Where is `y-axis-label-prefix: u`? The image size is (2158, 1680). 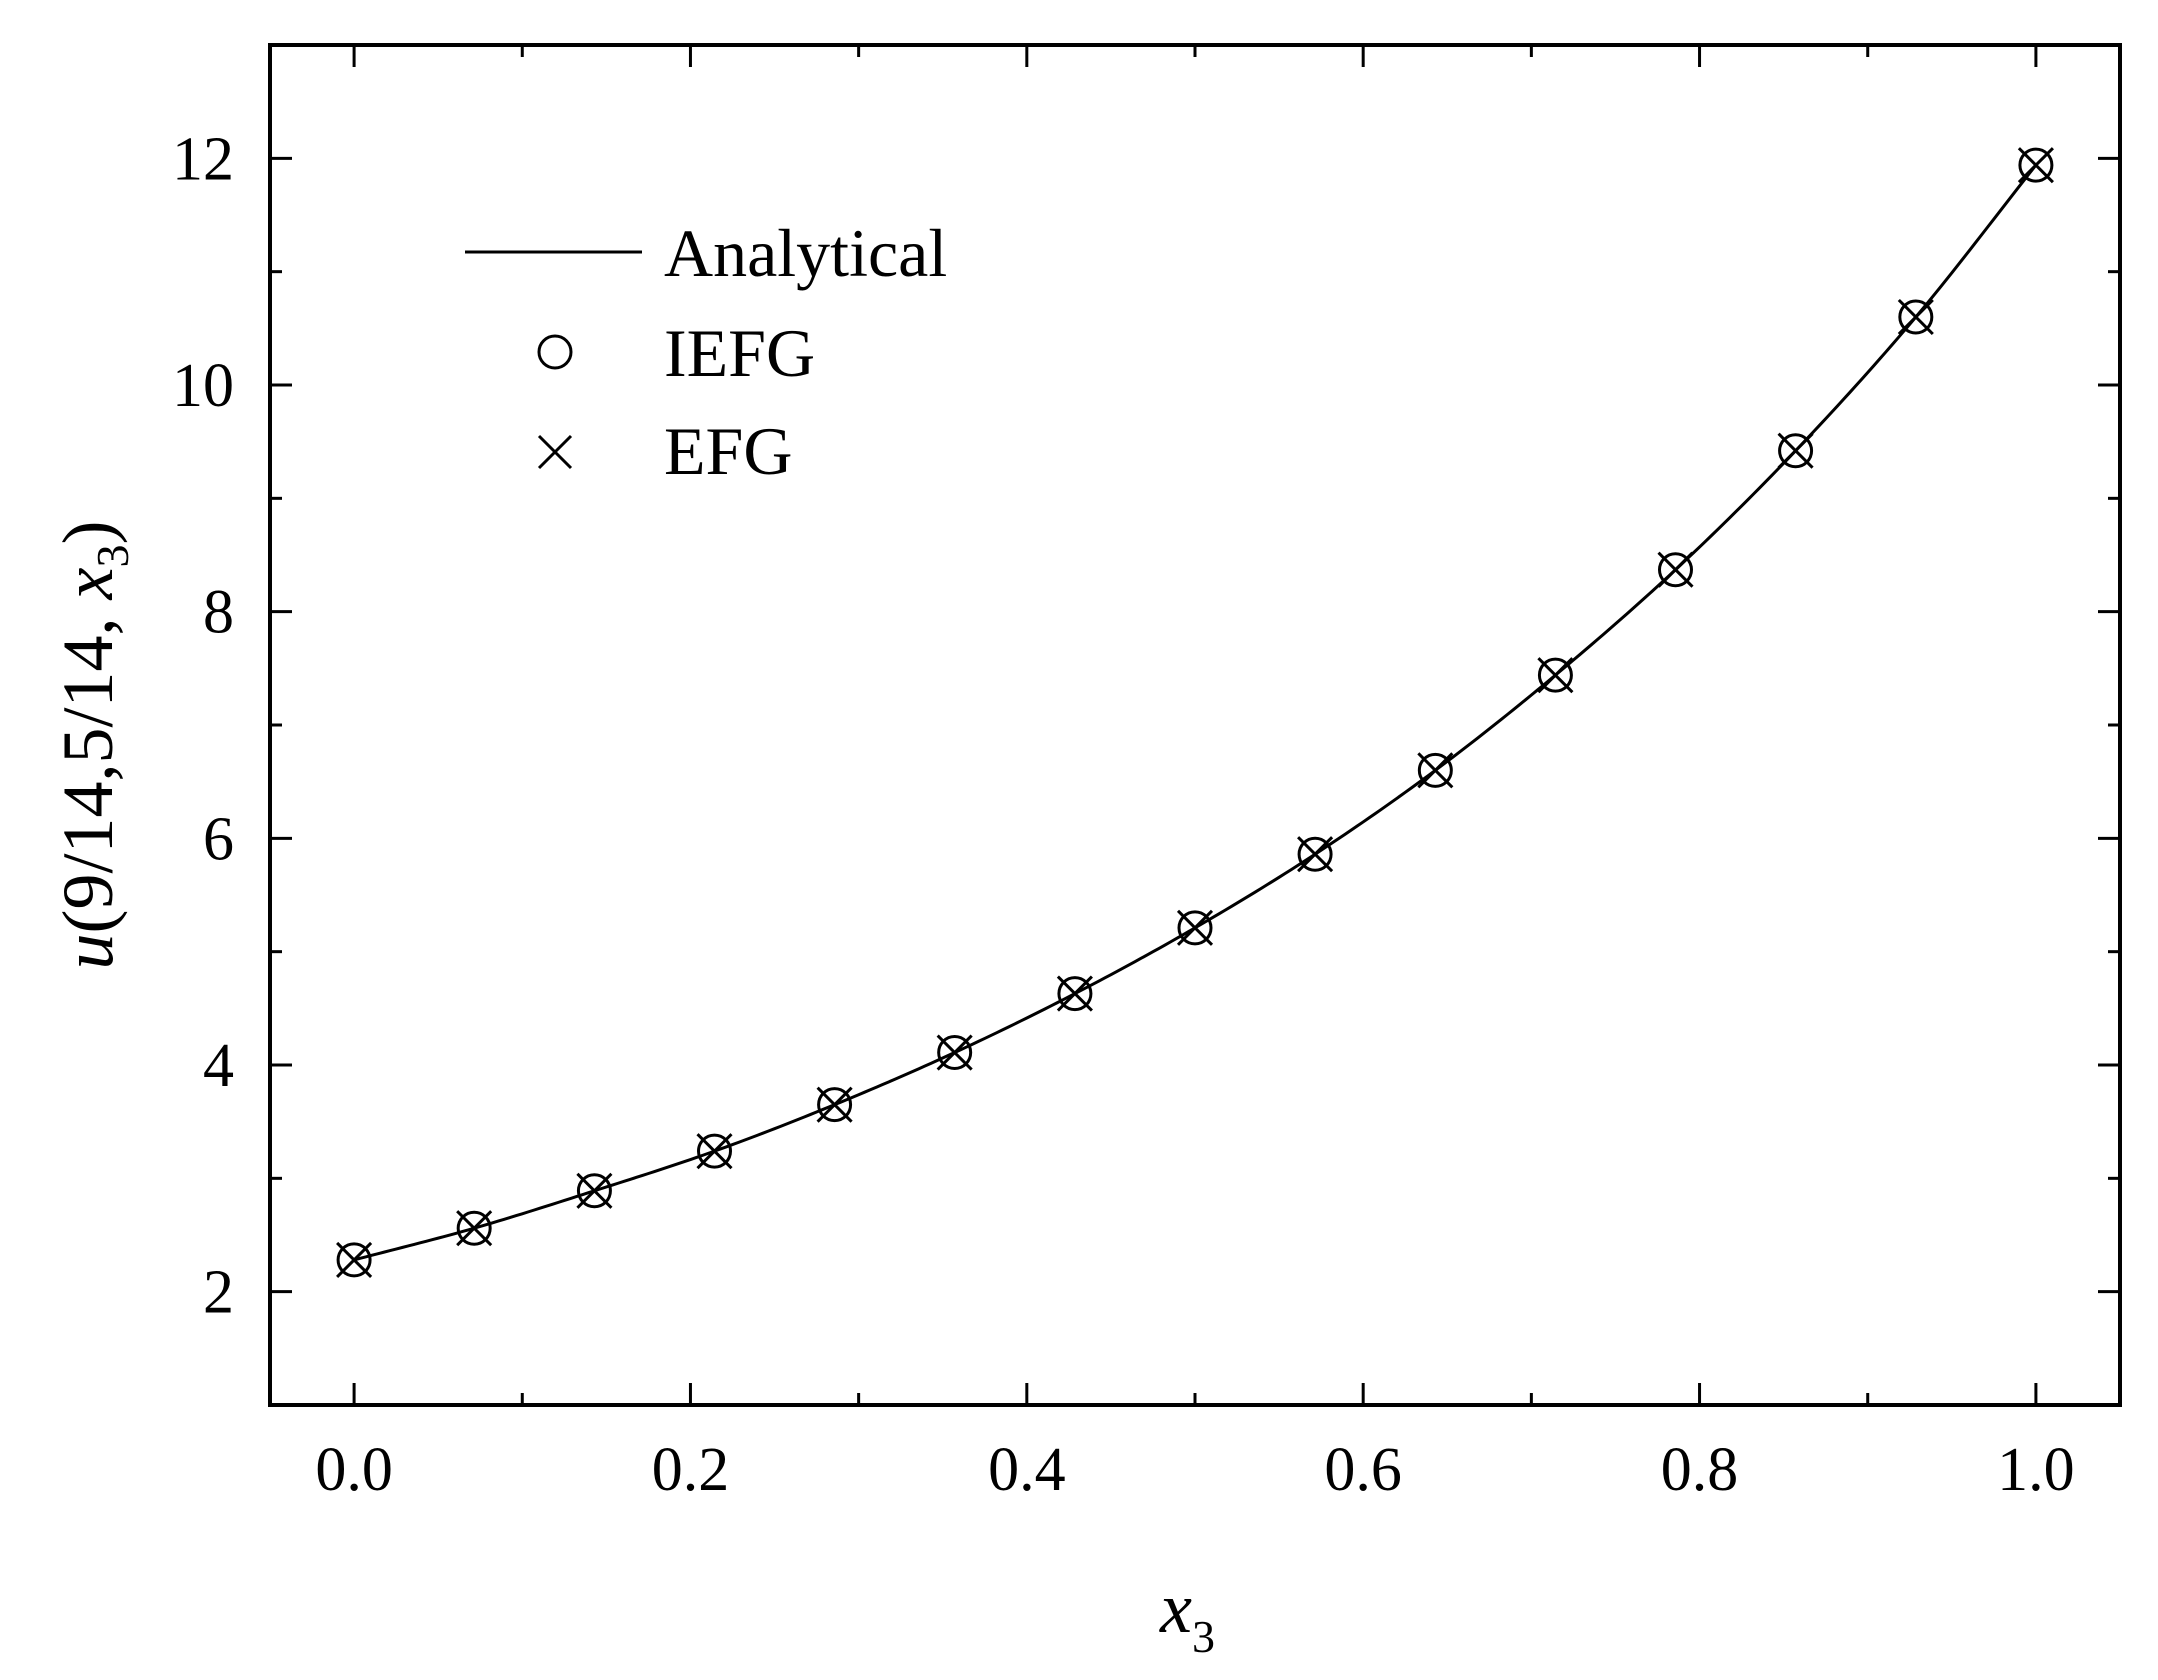 y-axis-label-prefix: u is located at coordinates (88, 951).